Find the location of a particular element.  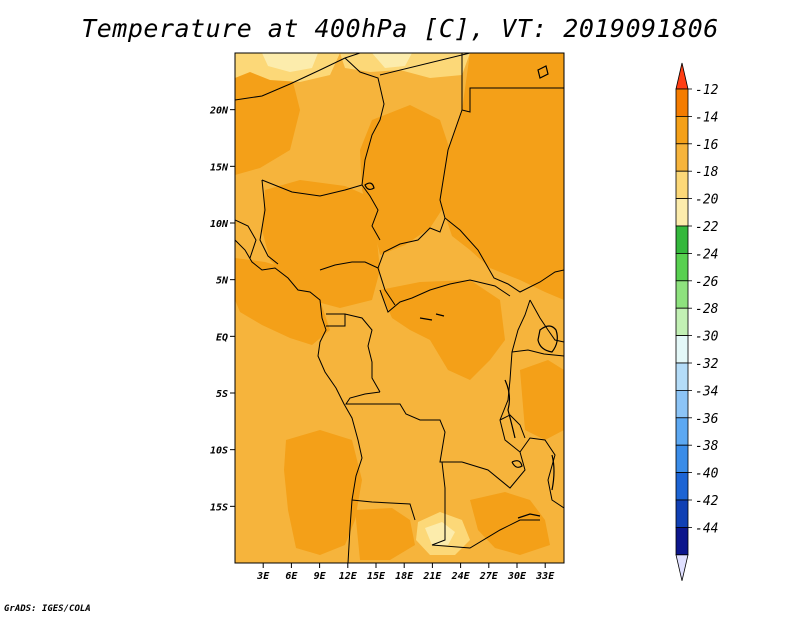

border-libya is located at coordinates (425, 64).